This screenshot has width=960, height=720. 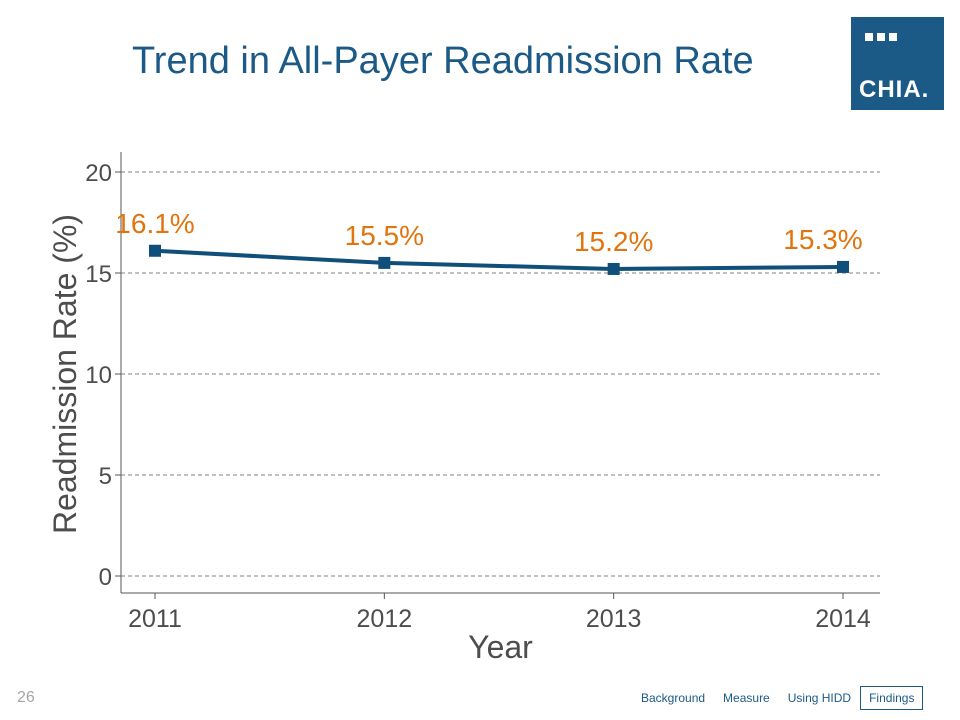 What do you see at coordinates (384, 235) in the screenshot?
I see `data-label: 15.5%` at bounding box center [384, 235].